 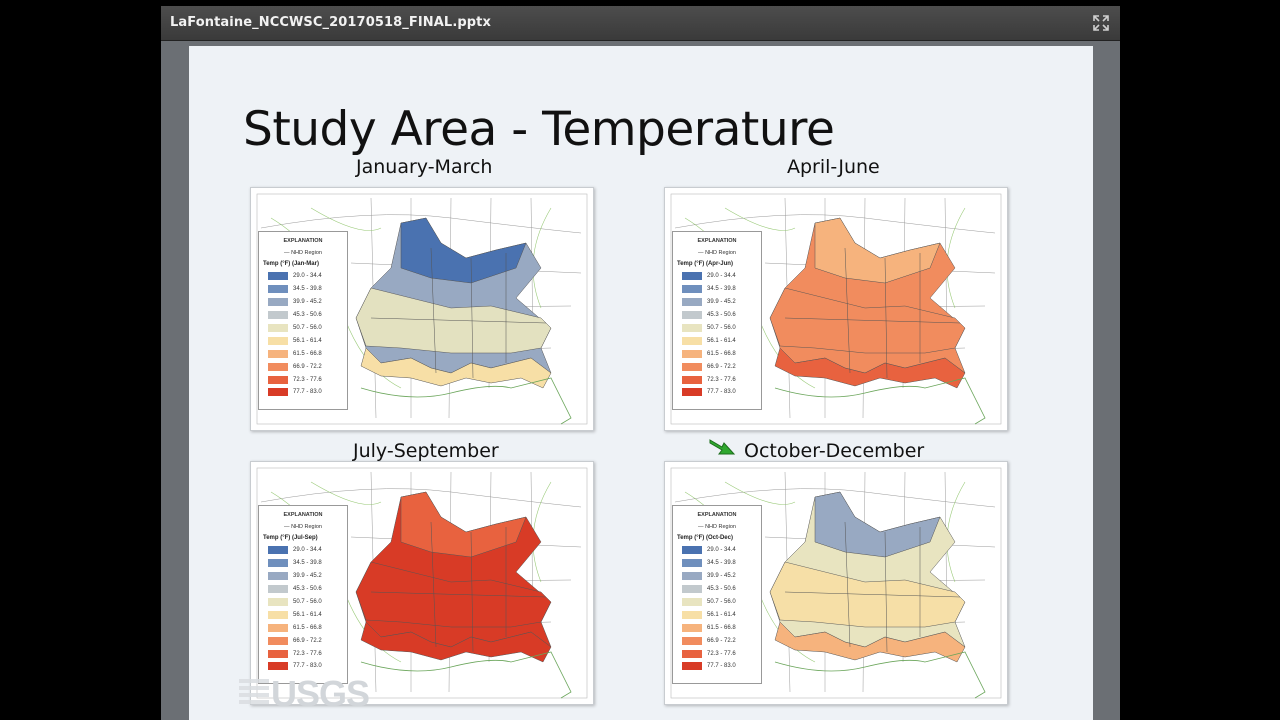 I want to click on usgs-logo: USGS, so click(x=304, y=693).